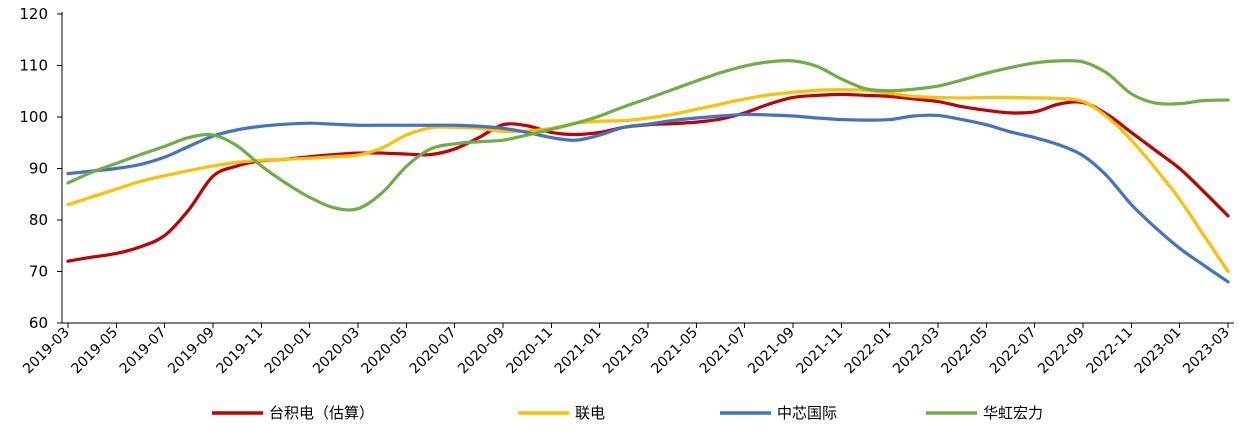  What do you see at coordinates (38, 169) in the screenshot?
I see `y-tick-label: 90` at bounding box center [38, 169].